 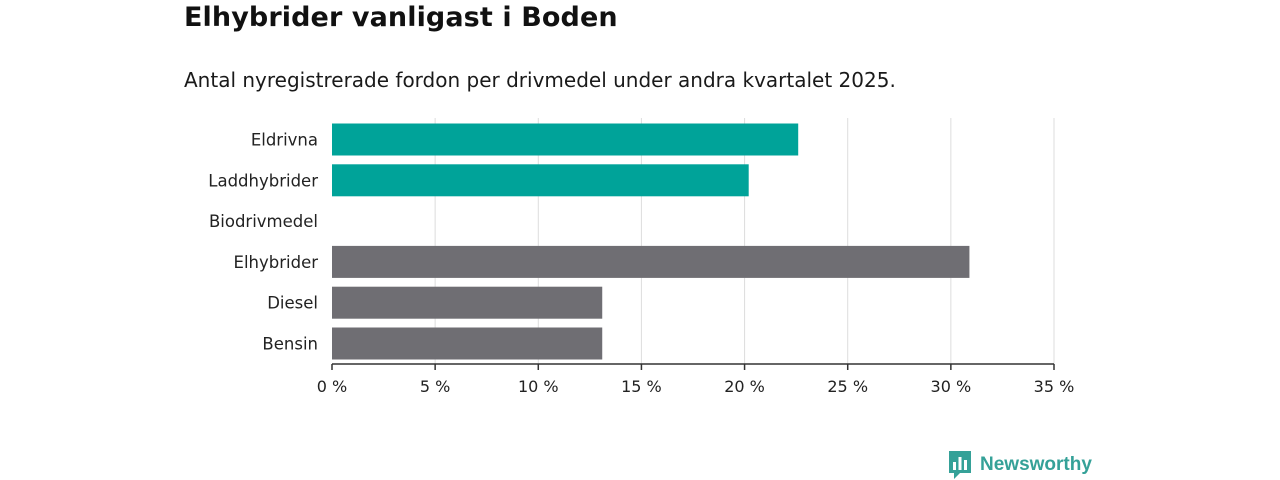 What do you see at coordinates (696, 379) in the screenshot?
I see `x-axis: 0 % 5 % 10 % 15 % 20 % 25 % 30 % 35 %` at bounding box center [696, 379].